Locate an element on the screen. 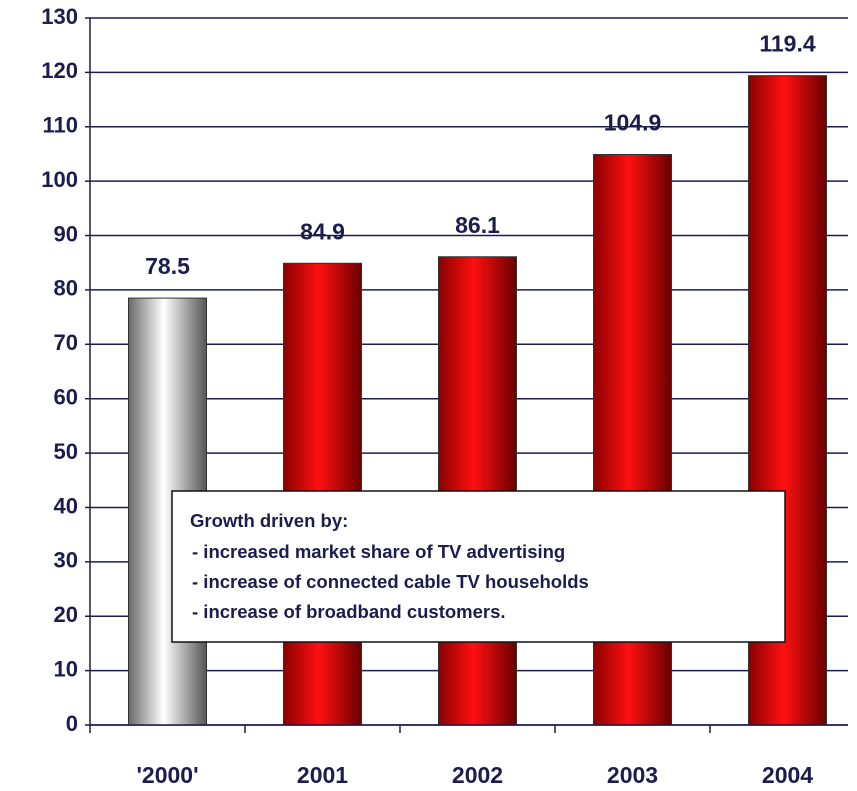  y-tick-label: 30 is located at coordinates (66, 560).